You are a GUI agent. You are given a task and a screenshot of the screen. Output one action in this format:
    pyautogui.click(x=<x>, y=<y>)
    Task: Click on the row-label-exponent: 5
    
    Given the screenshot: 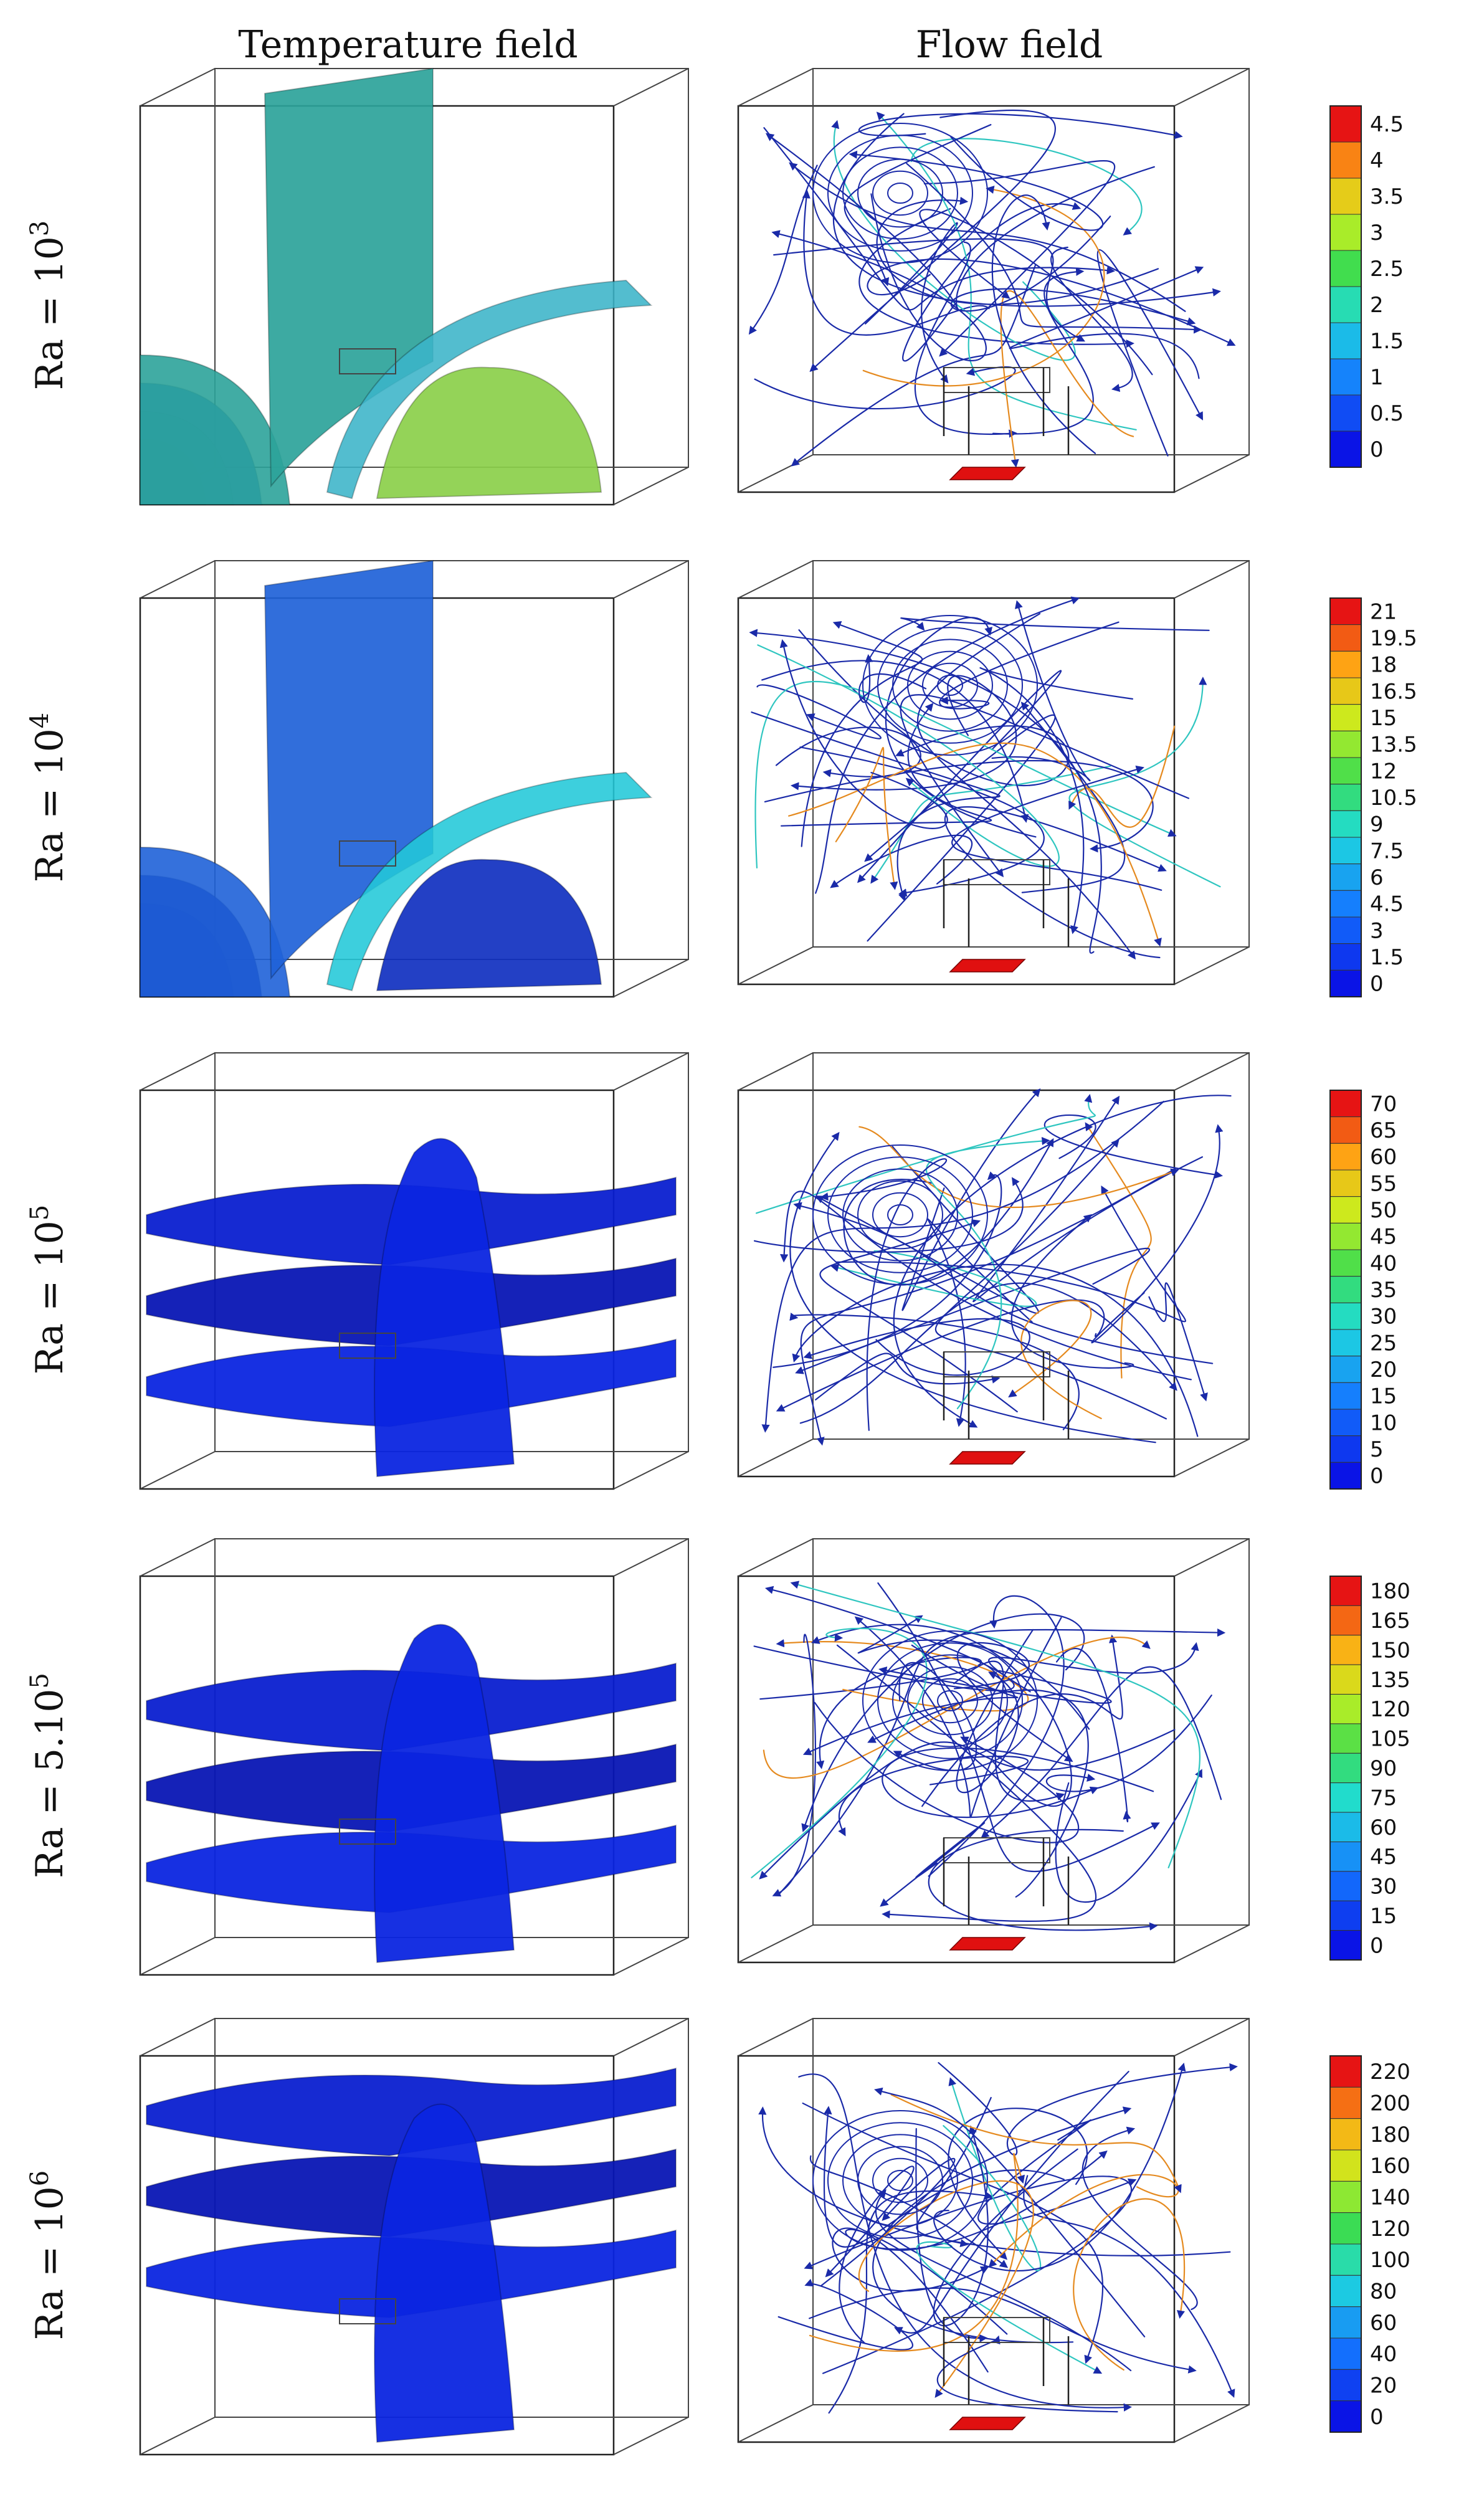 What is the action you would take?
    pyautogui.click(x=40, y=1680)
    